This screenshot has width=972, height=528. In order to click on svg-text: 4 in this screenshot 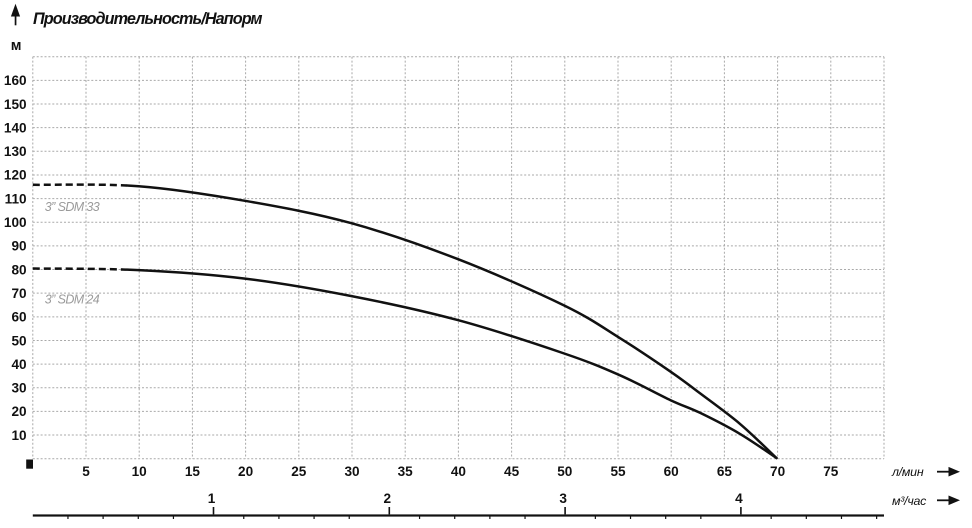, I will do `click(739, 498)`.